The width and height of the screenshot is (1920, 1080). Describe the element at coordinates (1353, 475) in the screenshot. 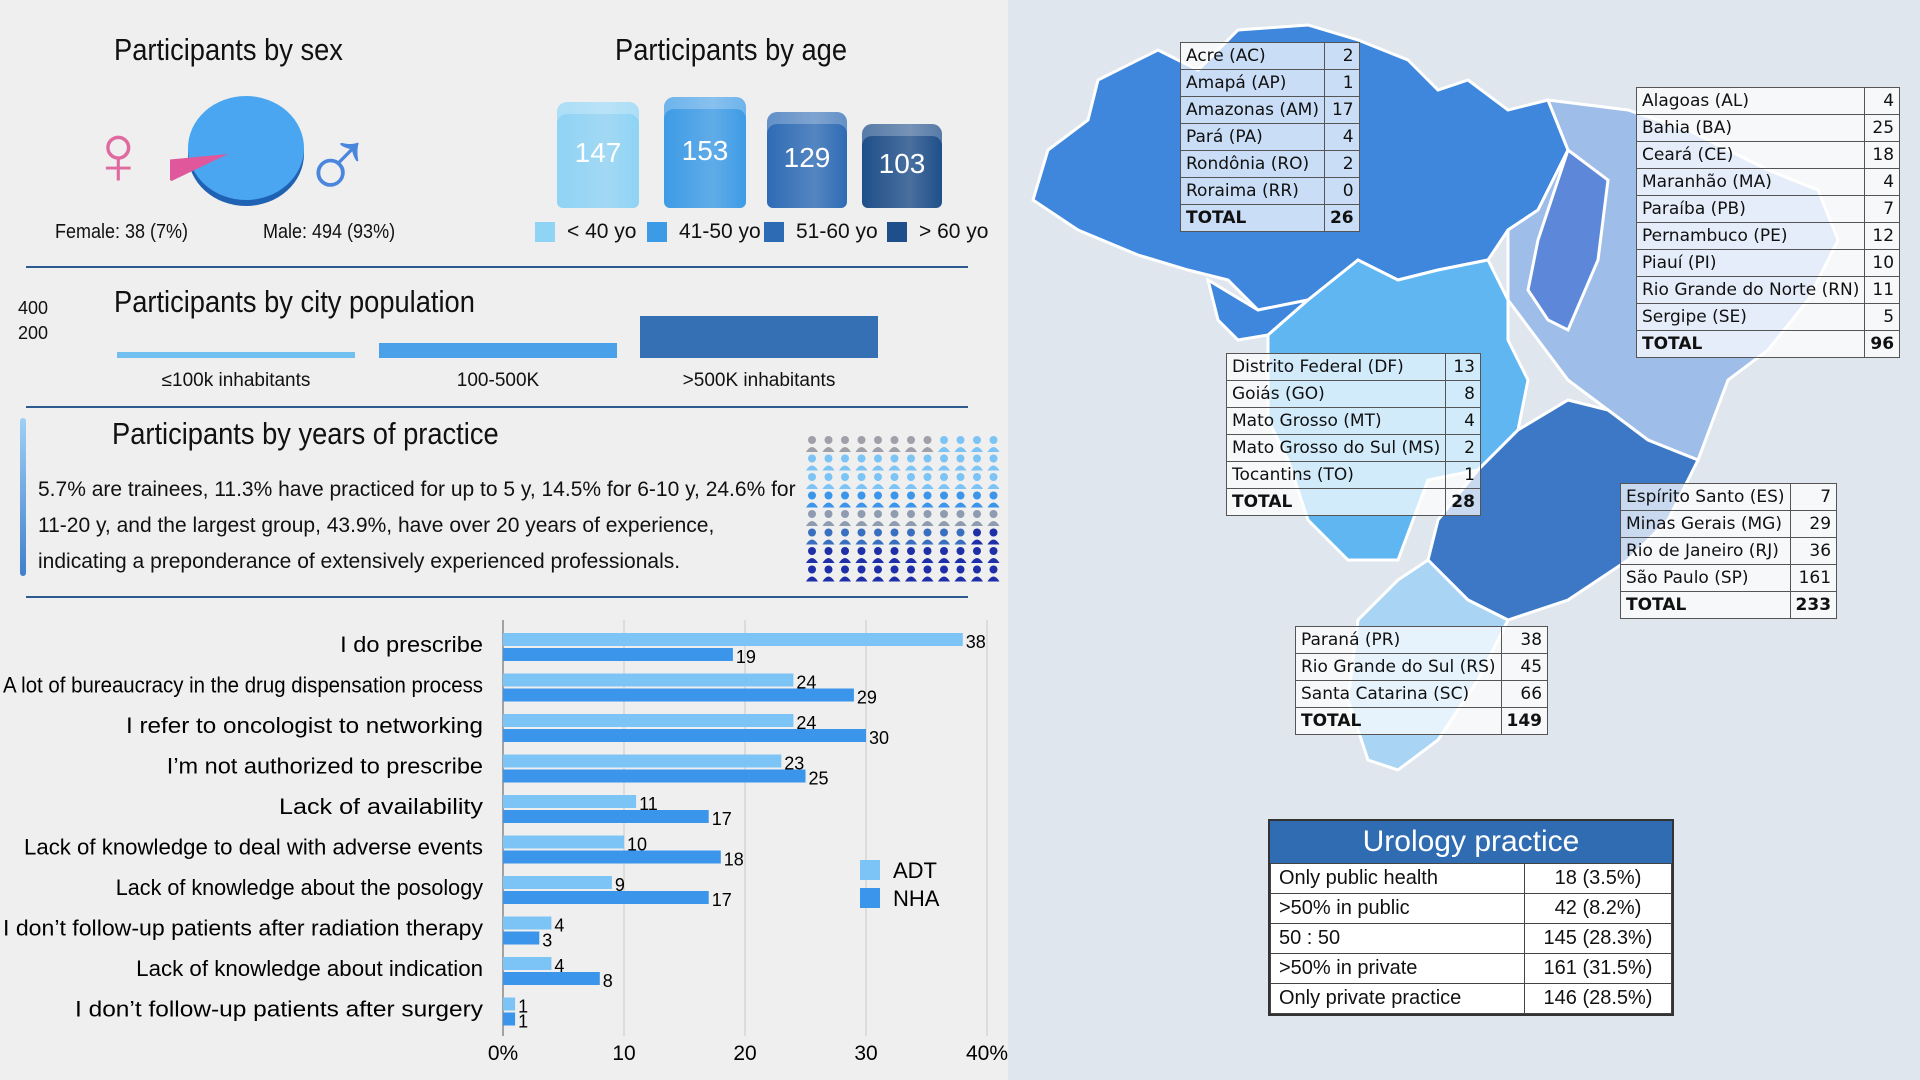

I see `state-row: Tocantins (TO) 1` at that location.